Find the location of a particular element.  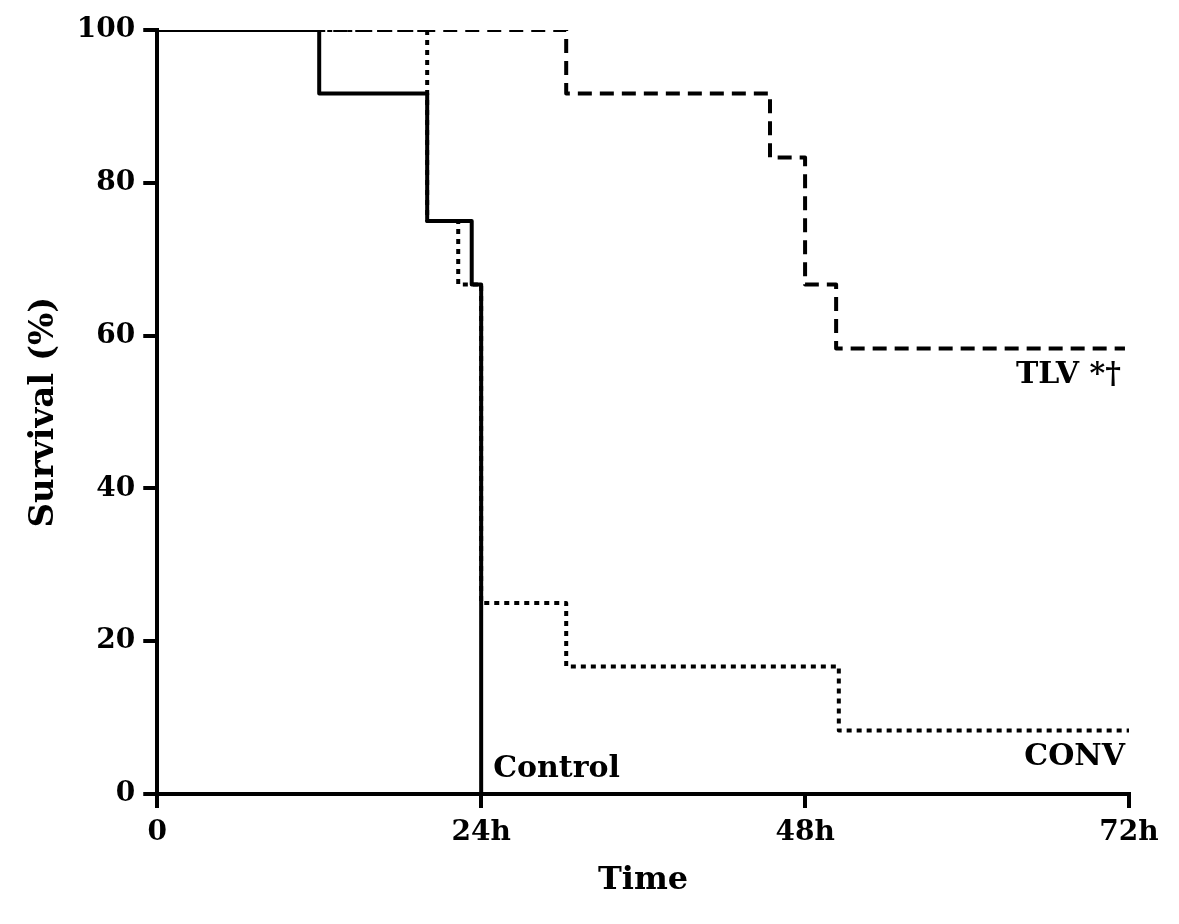

x-axis-title: Time is located at coordinates (643, 878).